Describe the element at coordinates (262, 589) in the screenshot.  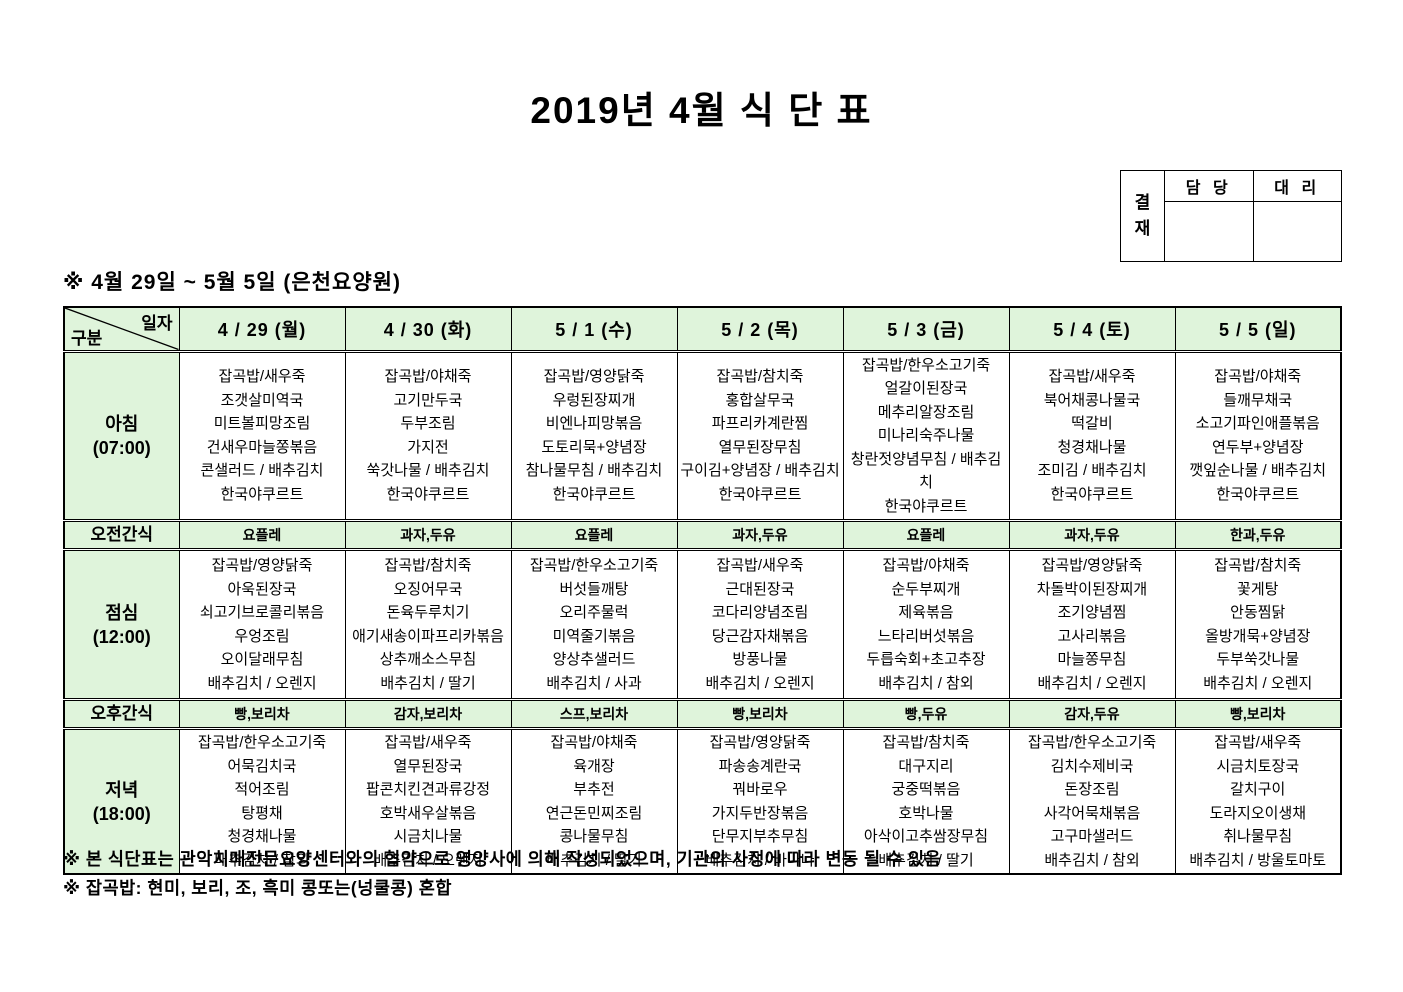
I see `meal-item: 아욱된장국` at that location.